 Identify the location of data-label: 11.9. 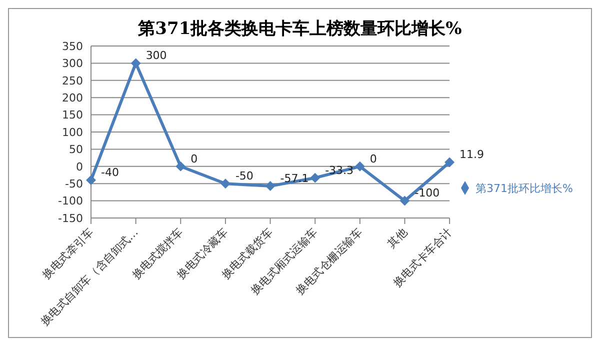
(472, 155).